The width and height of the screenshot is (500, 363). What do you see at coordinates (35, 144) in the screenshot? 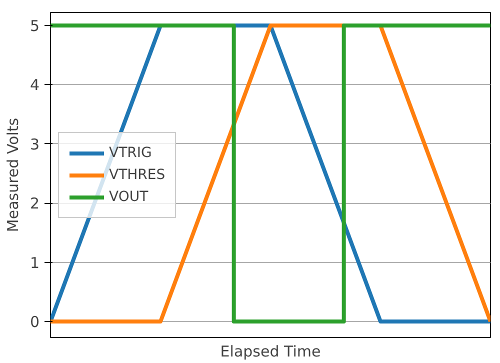
I see `y-tick-label: 3` at bounding box center [35, 144].